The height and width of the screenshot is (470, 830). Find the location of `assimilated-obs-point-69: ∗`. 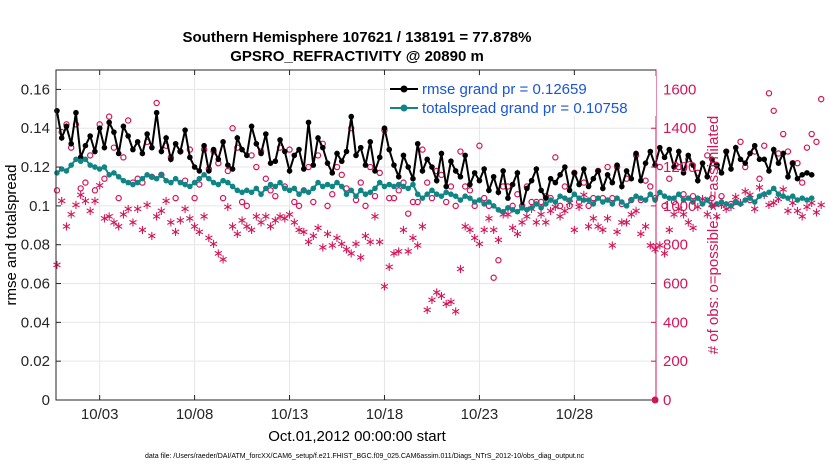

assimilated-obs-point-69: ∗ is located at coordinates (384, 286).